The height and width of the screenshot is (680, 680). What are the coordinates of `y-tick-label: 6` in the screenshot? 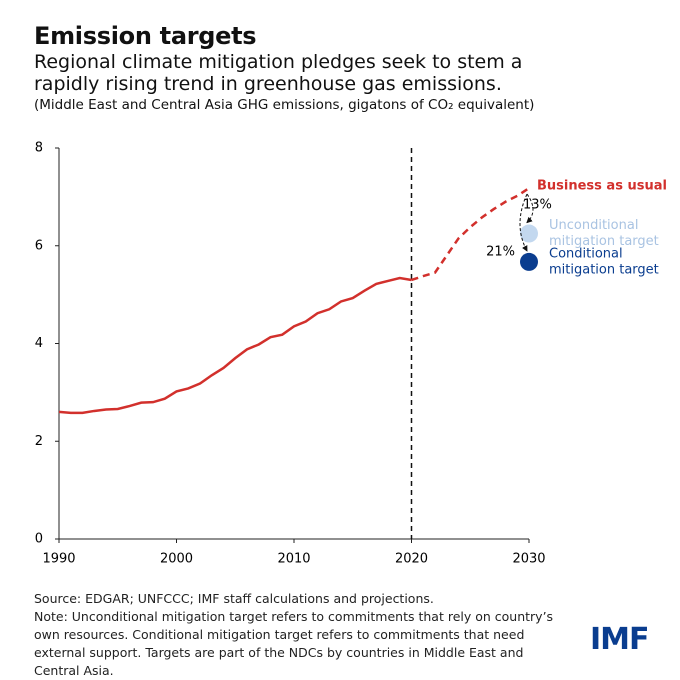 It's located at (39, 245).